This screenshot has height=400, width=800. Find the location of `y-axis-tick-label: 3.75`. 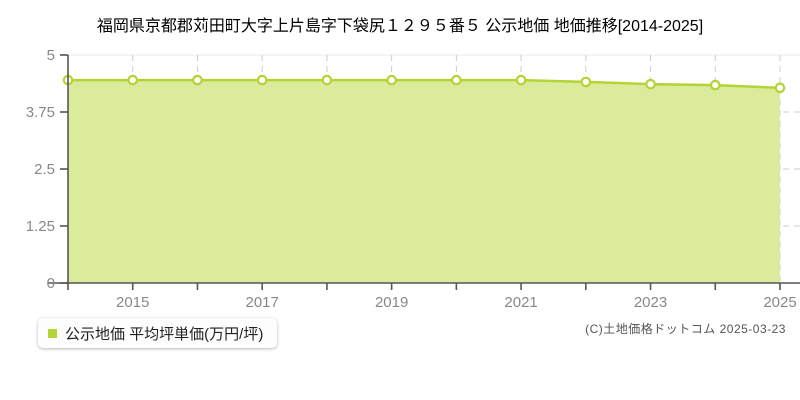

y-axis-tick-label: 3.75 is located at coordinates (40, 112).